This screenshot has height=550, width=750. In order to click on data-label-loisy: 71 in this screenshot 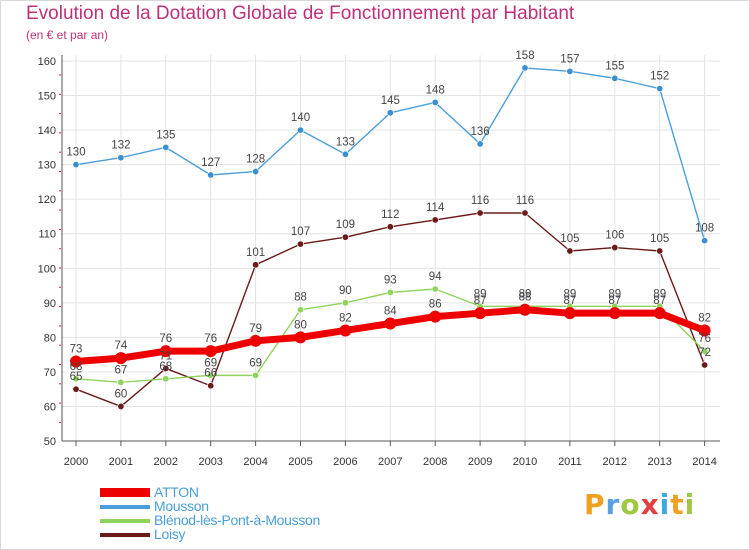, I will do `click(165, 356)`.